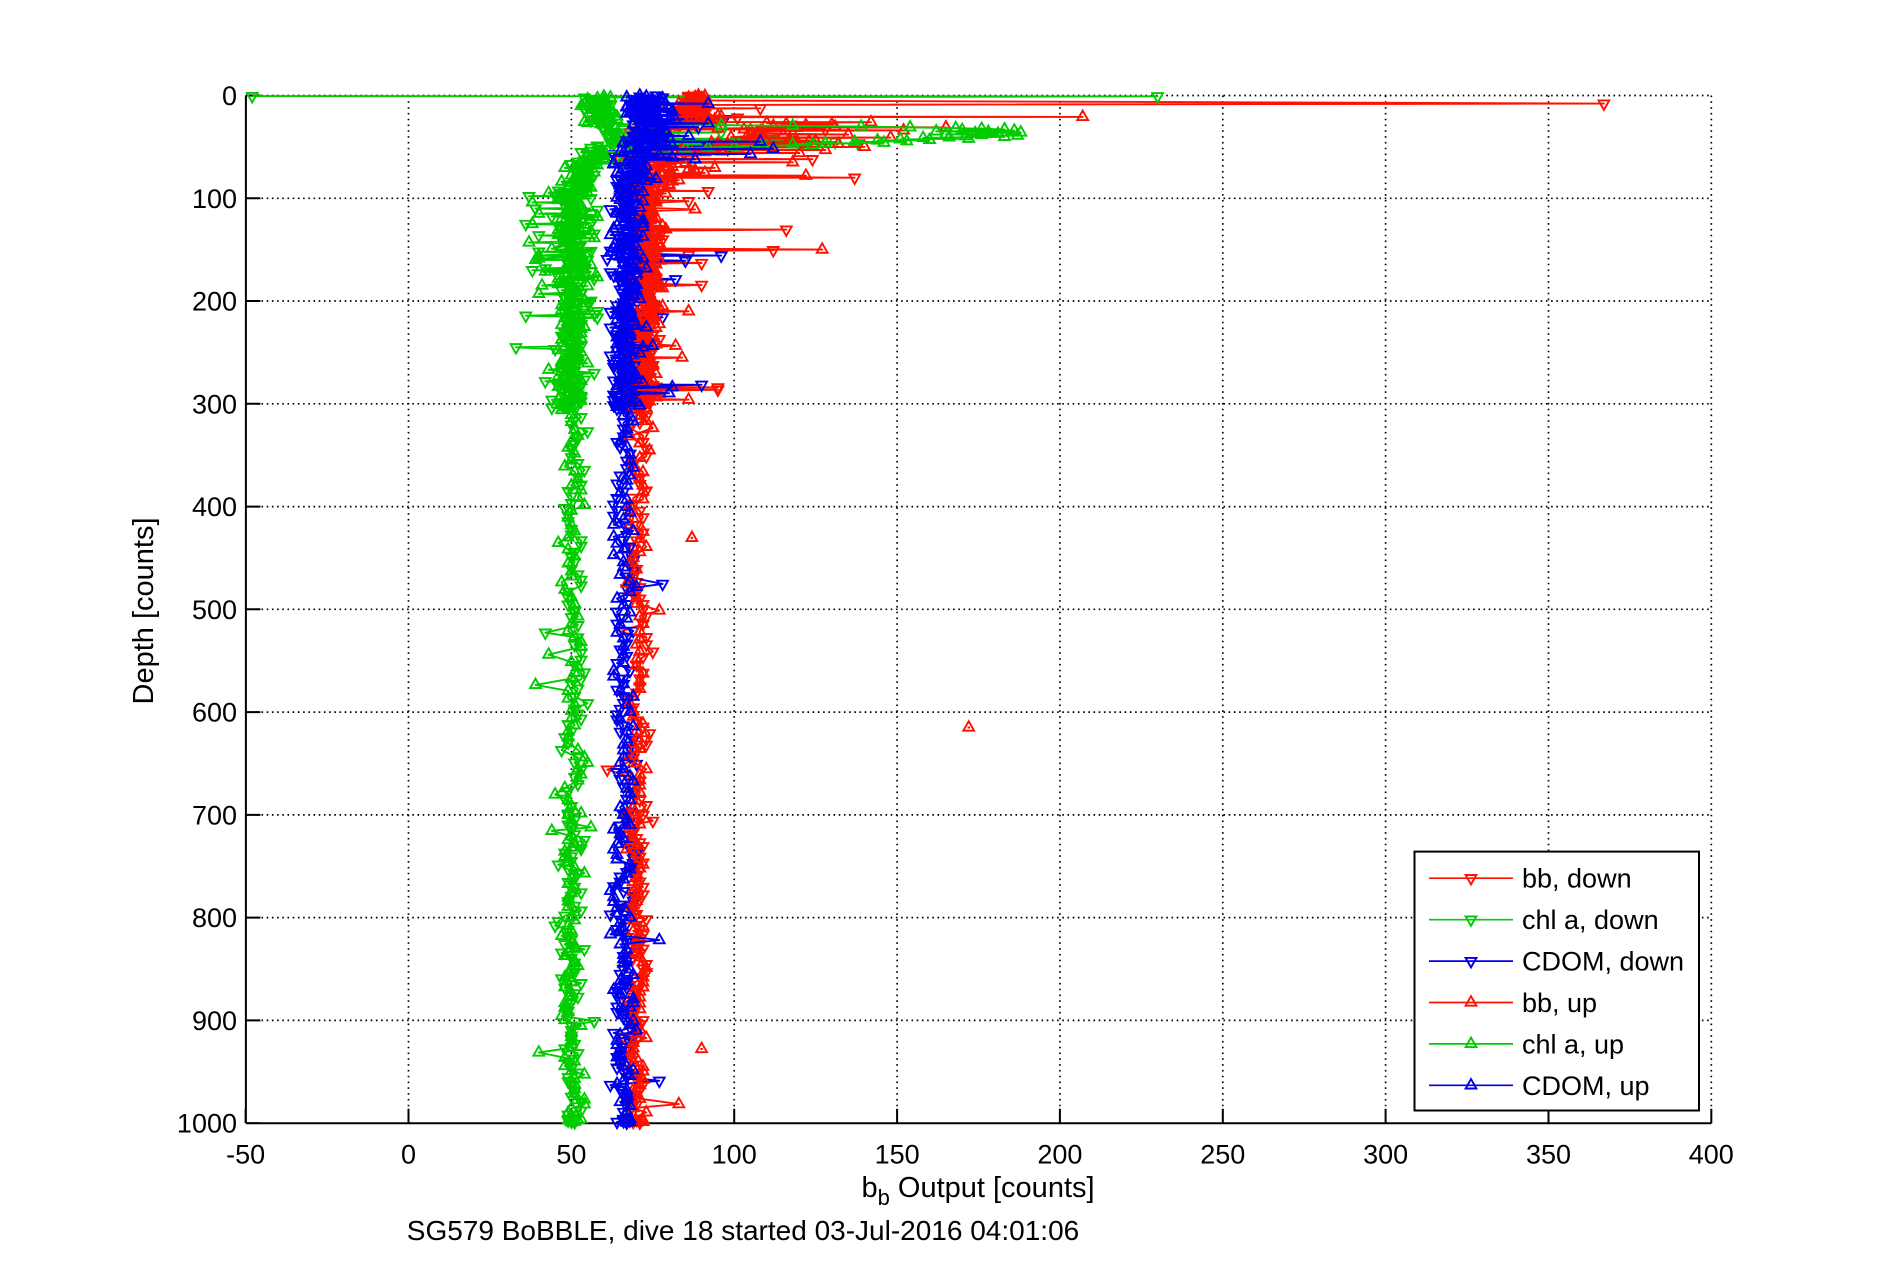 This screenshot has height=1262, width=1891. What do you see at coordinates (214, 713) in the screenshot?
I see `svg-text: 600` at bounding box center [214, 713].